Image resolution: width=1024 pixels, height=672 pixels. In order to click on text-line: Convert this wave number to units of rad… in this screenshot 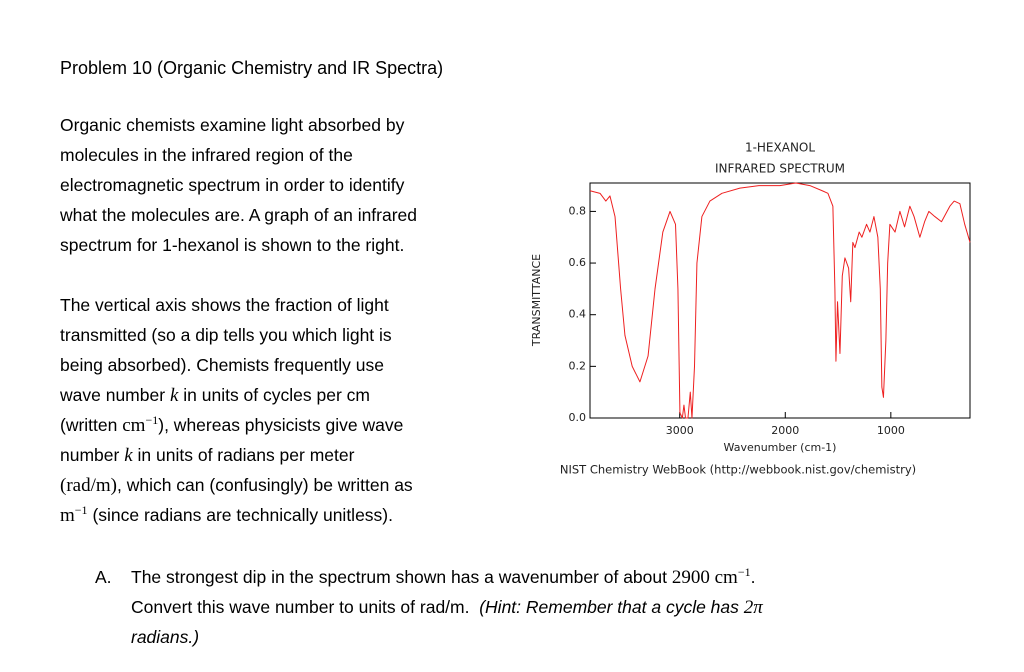, I will do `click(447, 607)`.